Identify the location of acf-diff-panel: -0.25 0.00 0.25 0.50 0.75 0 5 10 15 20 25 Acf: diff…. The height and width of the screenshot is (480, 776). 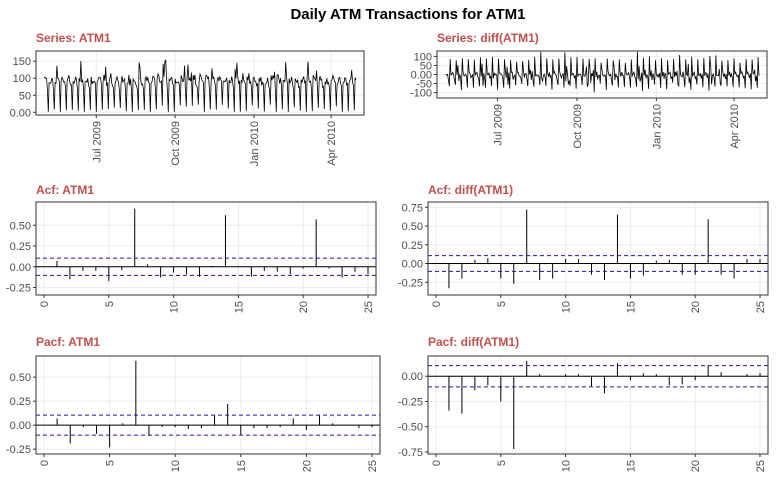
(583, 248).